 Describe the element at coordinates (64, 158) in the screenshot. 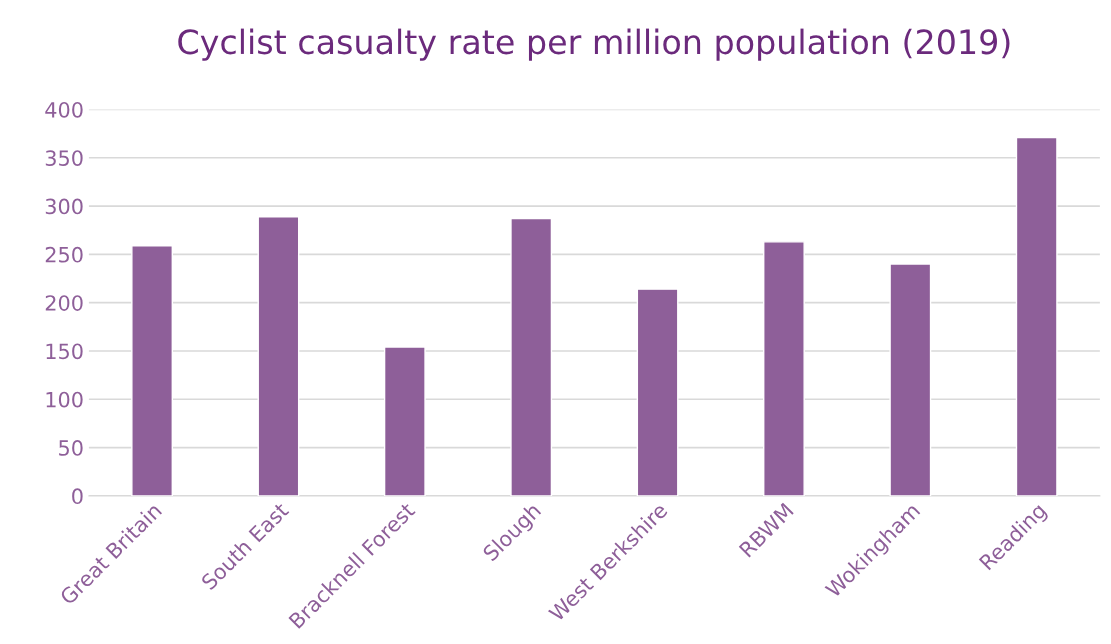

I see `y-tick-label: 350` at that location.